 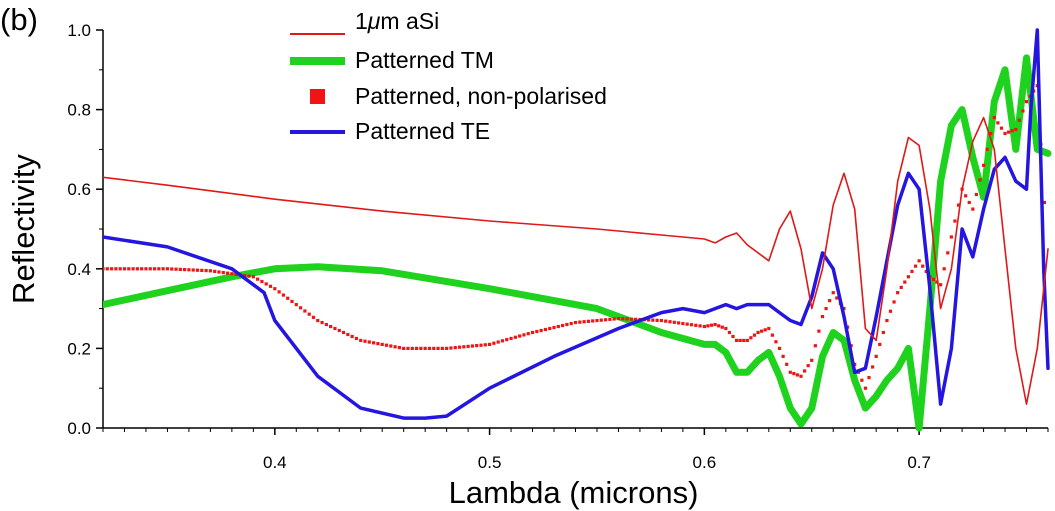 I want to click on x-tick-label: 0.7, so click(x=919, y=462).